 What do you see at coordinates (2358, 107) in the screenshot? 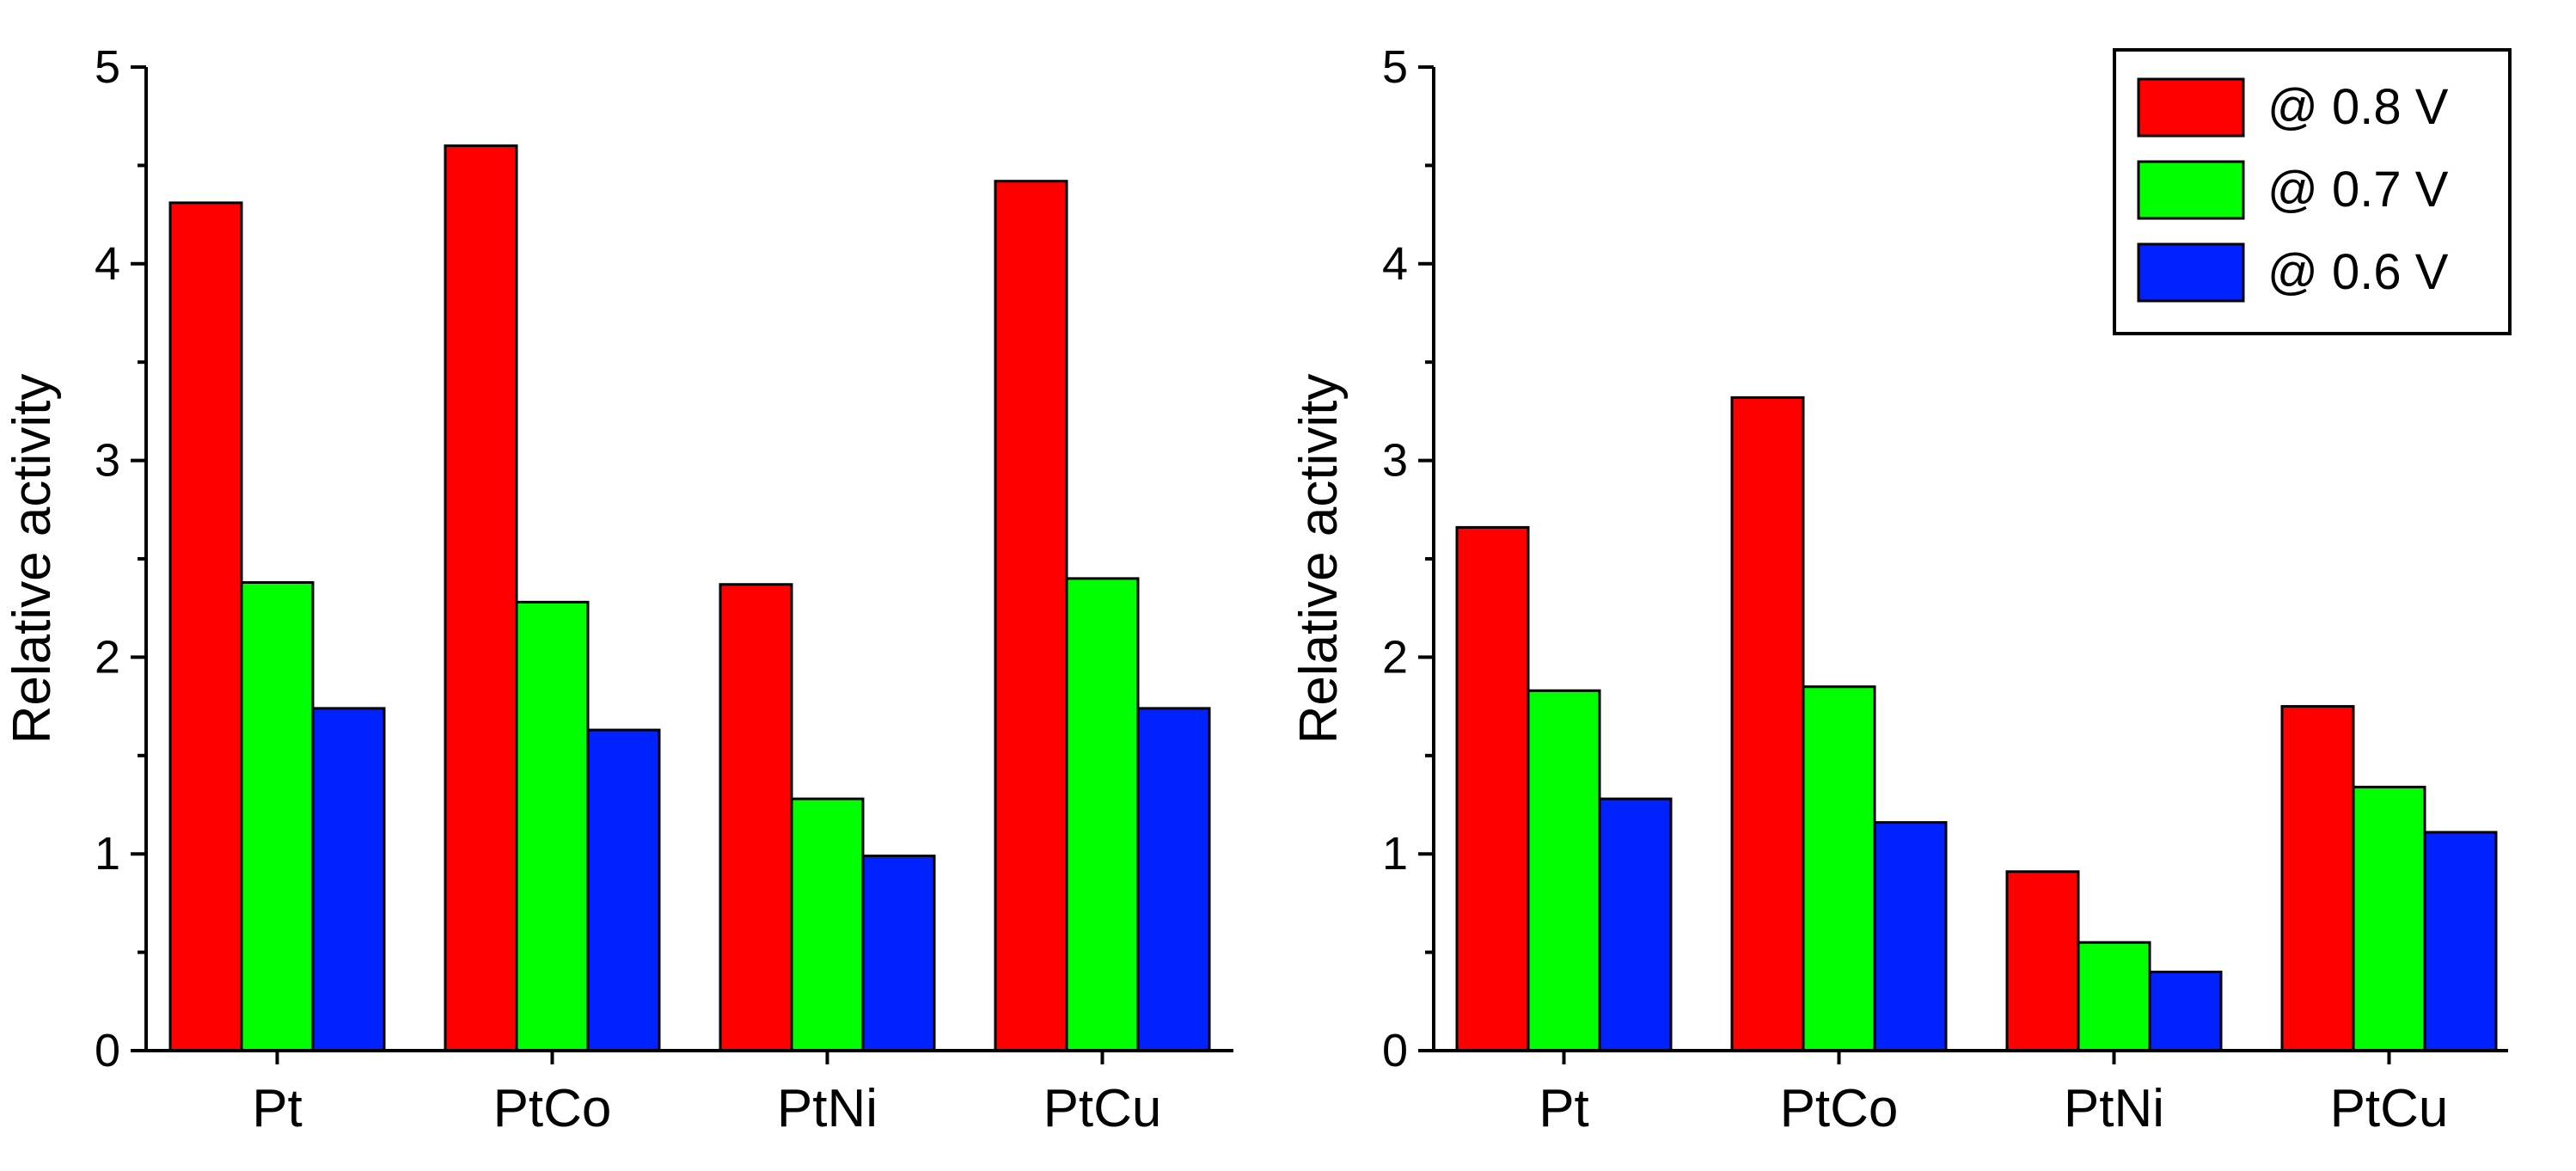
I see `legend-label-1: @ 0.8 V` at bounding box center [2358, 107].